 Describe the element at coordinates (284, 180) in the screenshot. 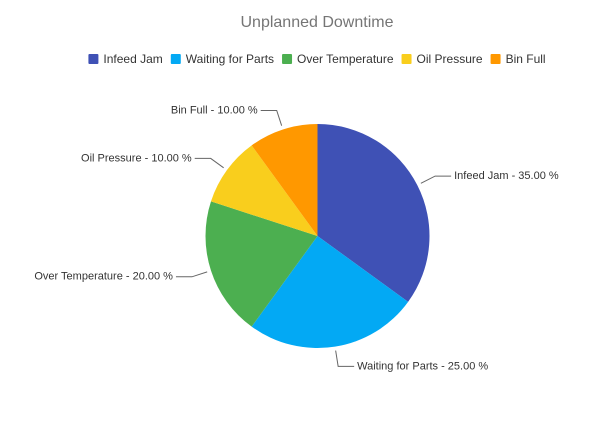

I see `pie-slice-bin-full` at that location.